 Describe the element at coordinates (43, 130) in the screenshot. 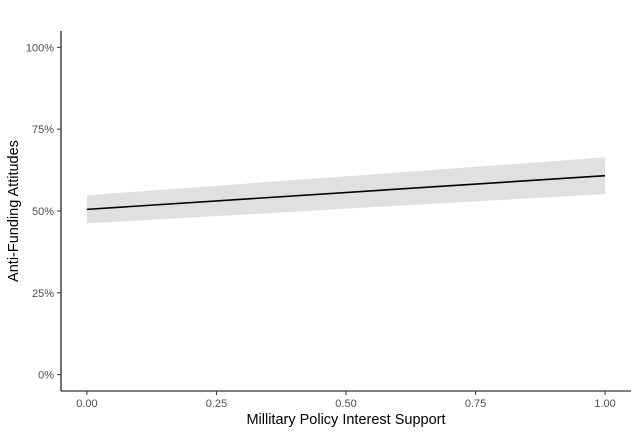

I see `y-tick-label: 75%` at that location.